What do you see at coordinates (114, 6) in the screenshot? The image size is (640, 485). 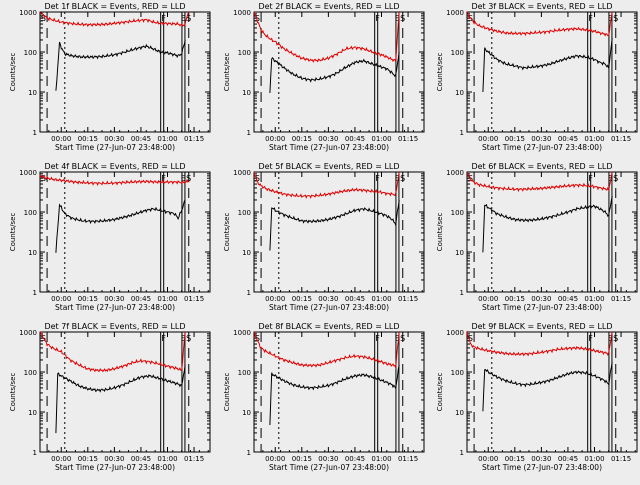 I see `panel-title: Det 1f BLACK = Events, RED = LLD` at bounding box center [114, 6].